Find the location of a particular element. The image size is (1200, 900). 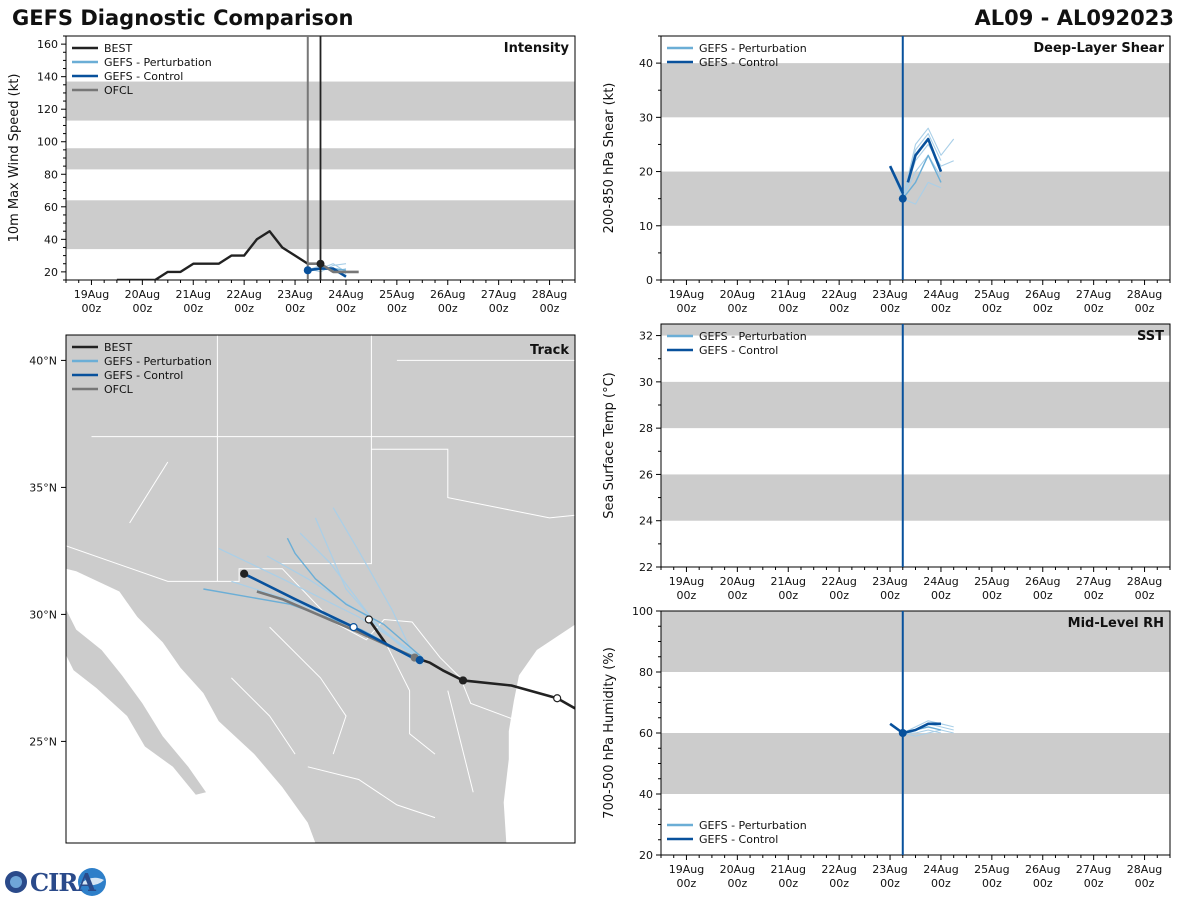

x-tick-label: 21Aug is located at coordinates (193, 294).